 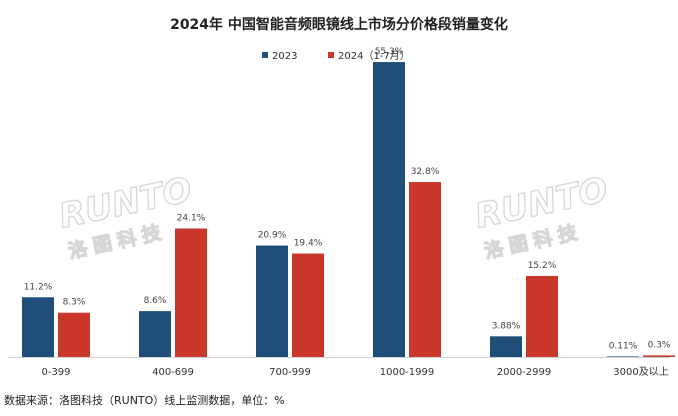 What do you see at coordinates (38, 287) in the screenshot?
I see `value-label-2023-0: 11.2%` at bounding box center [38, 287].